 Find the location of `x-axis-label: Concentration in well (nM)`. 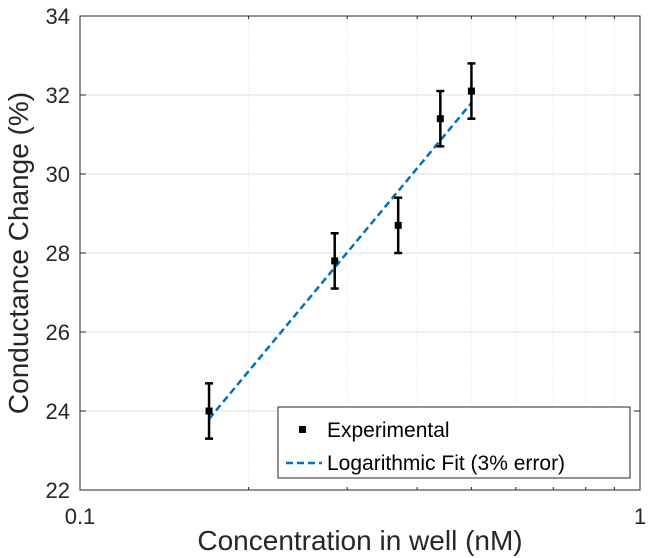

x-axis-label: Concentration in well (nM) is located at coordinates (359, 540).